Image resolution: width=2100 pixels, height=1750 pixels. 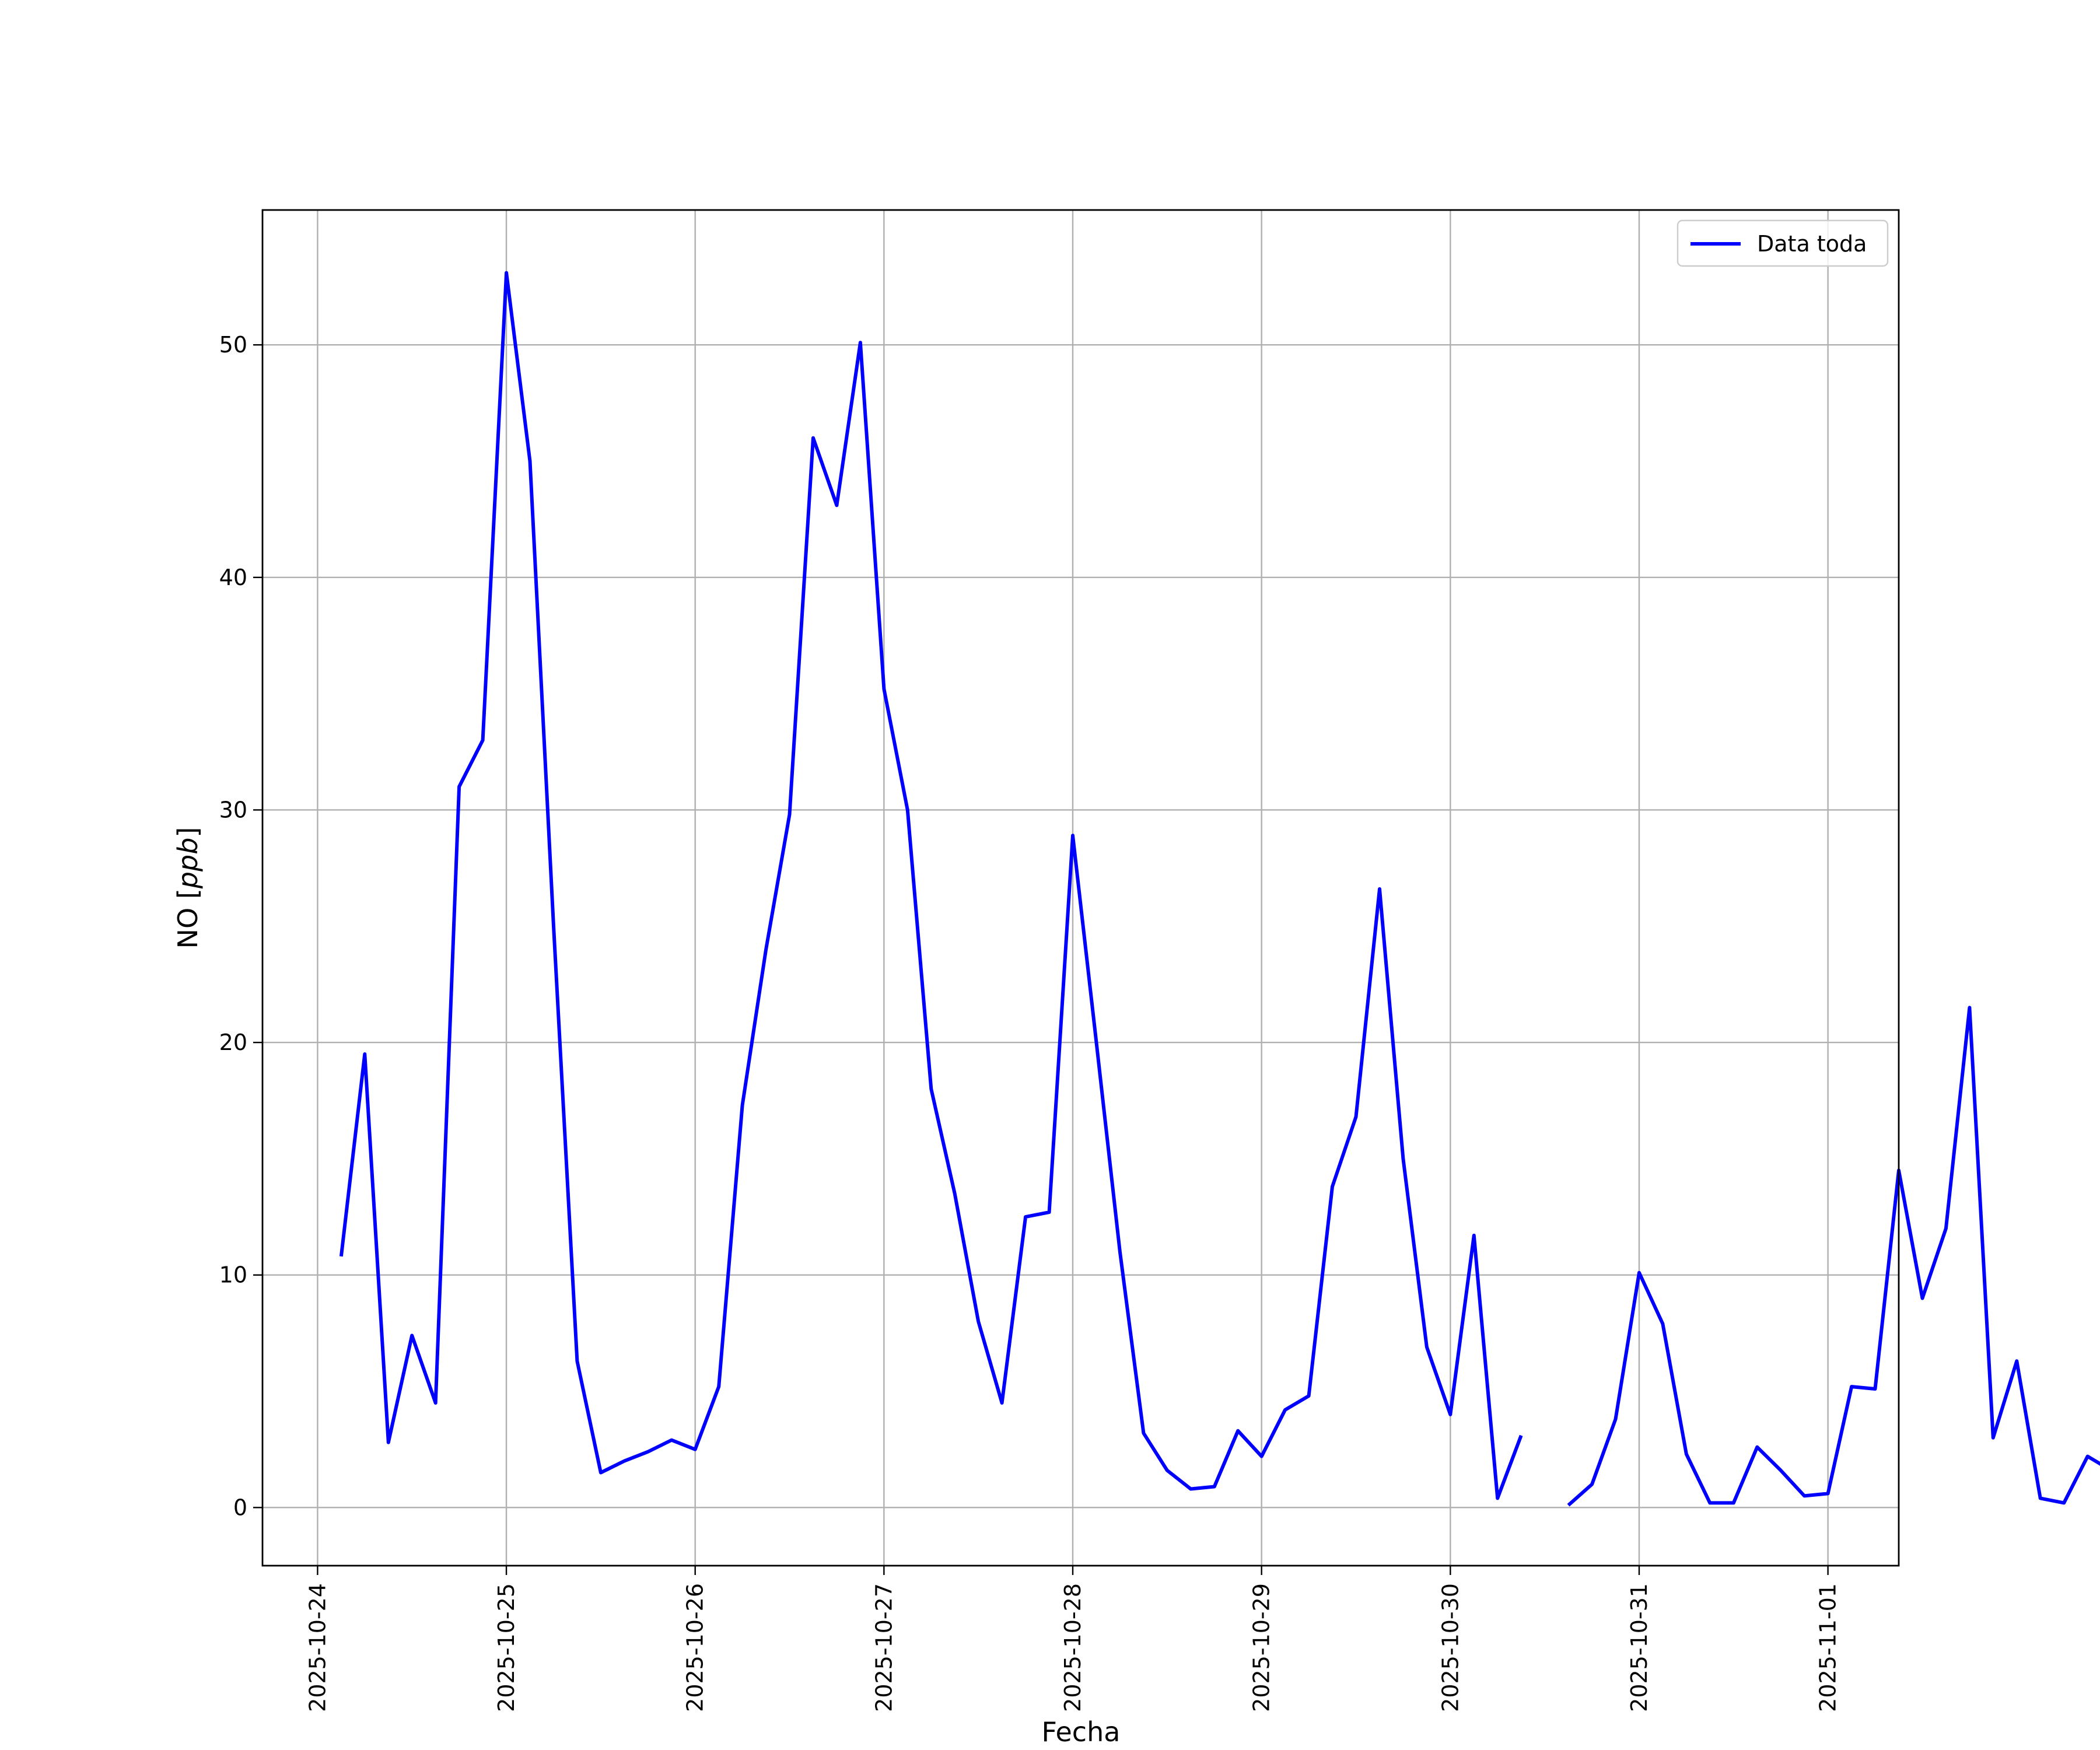 I want to click on y-tick-label: 10, so click(x=233, y=1275).